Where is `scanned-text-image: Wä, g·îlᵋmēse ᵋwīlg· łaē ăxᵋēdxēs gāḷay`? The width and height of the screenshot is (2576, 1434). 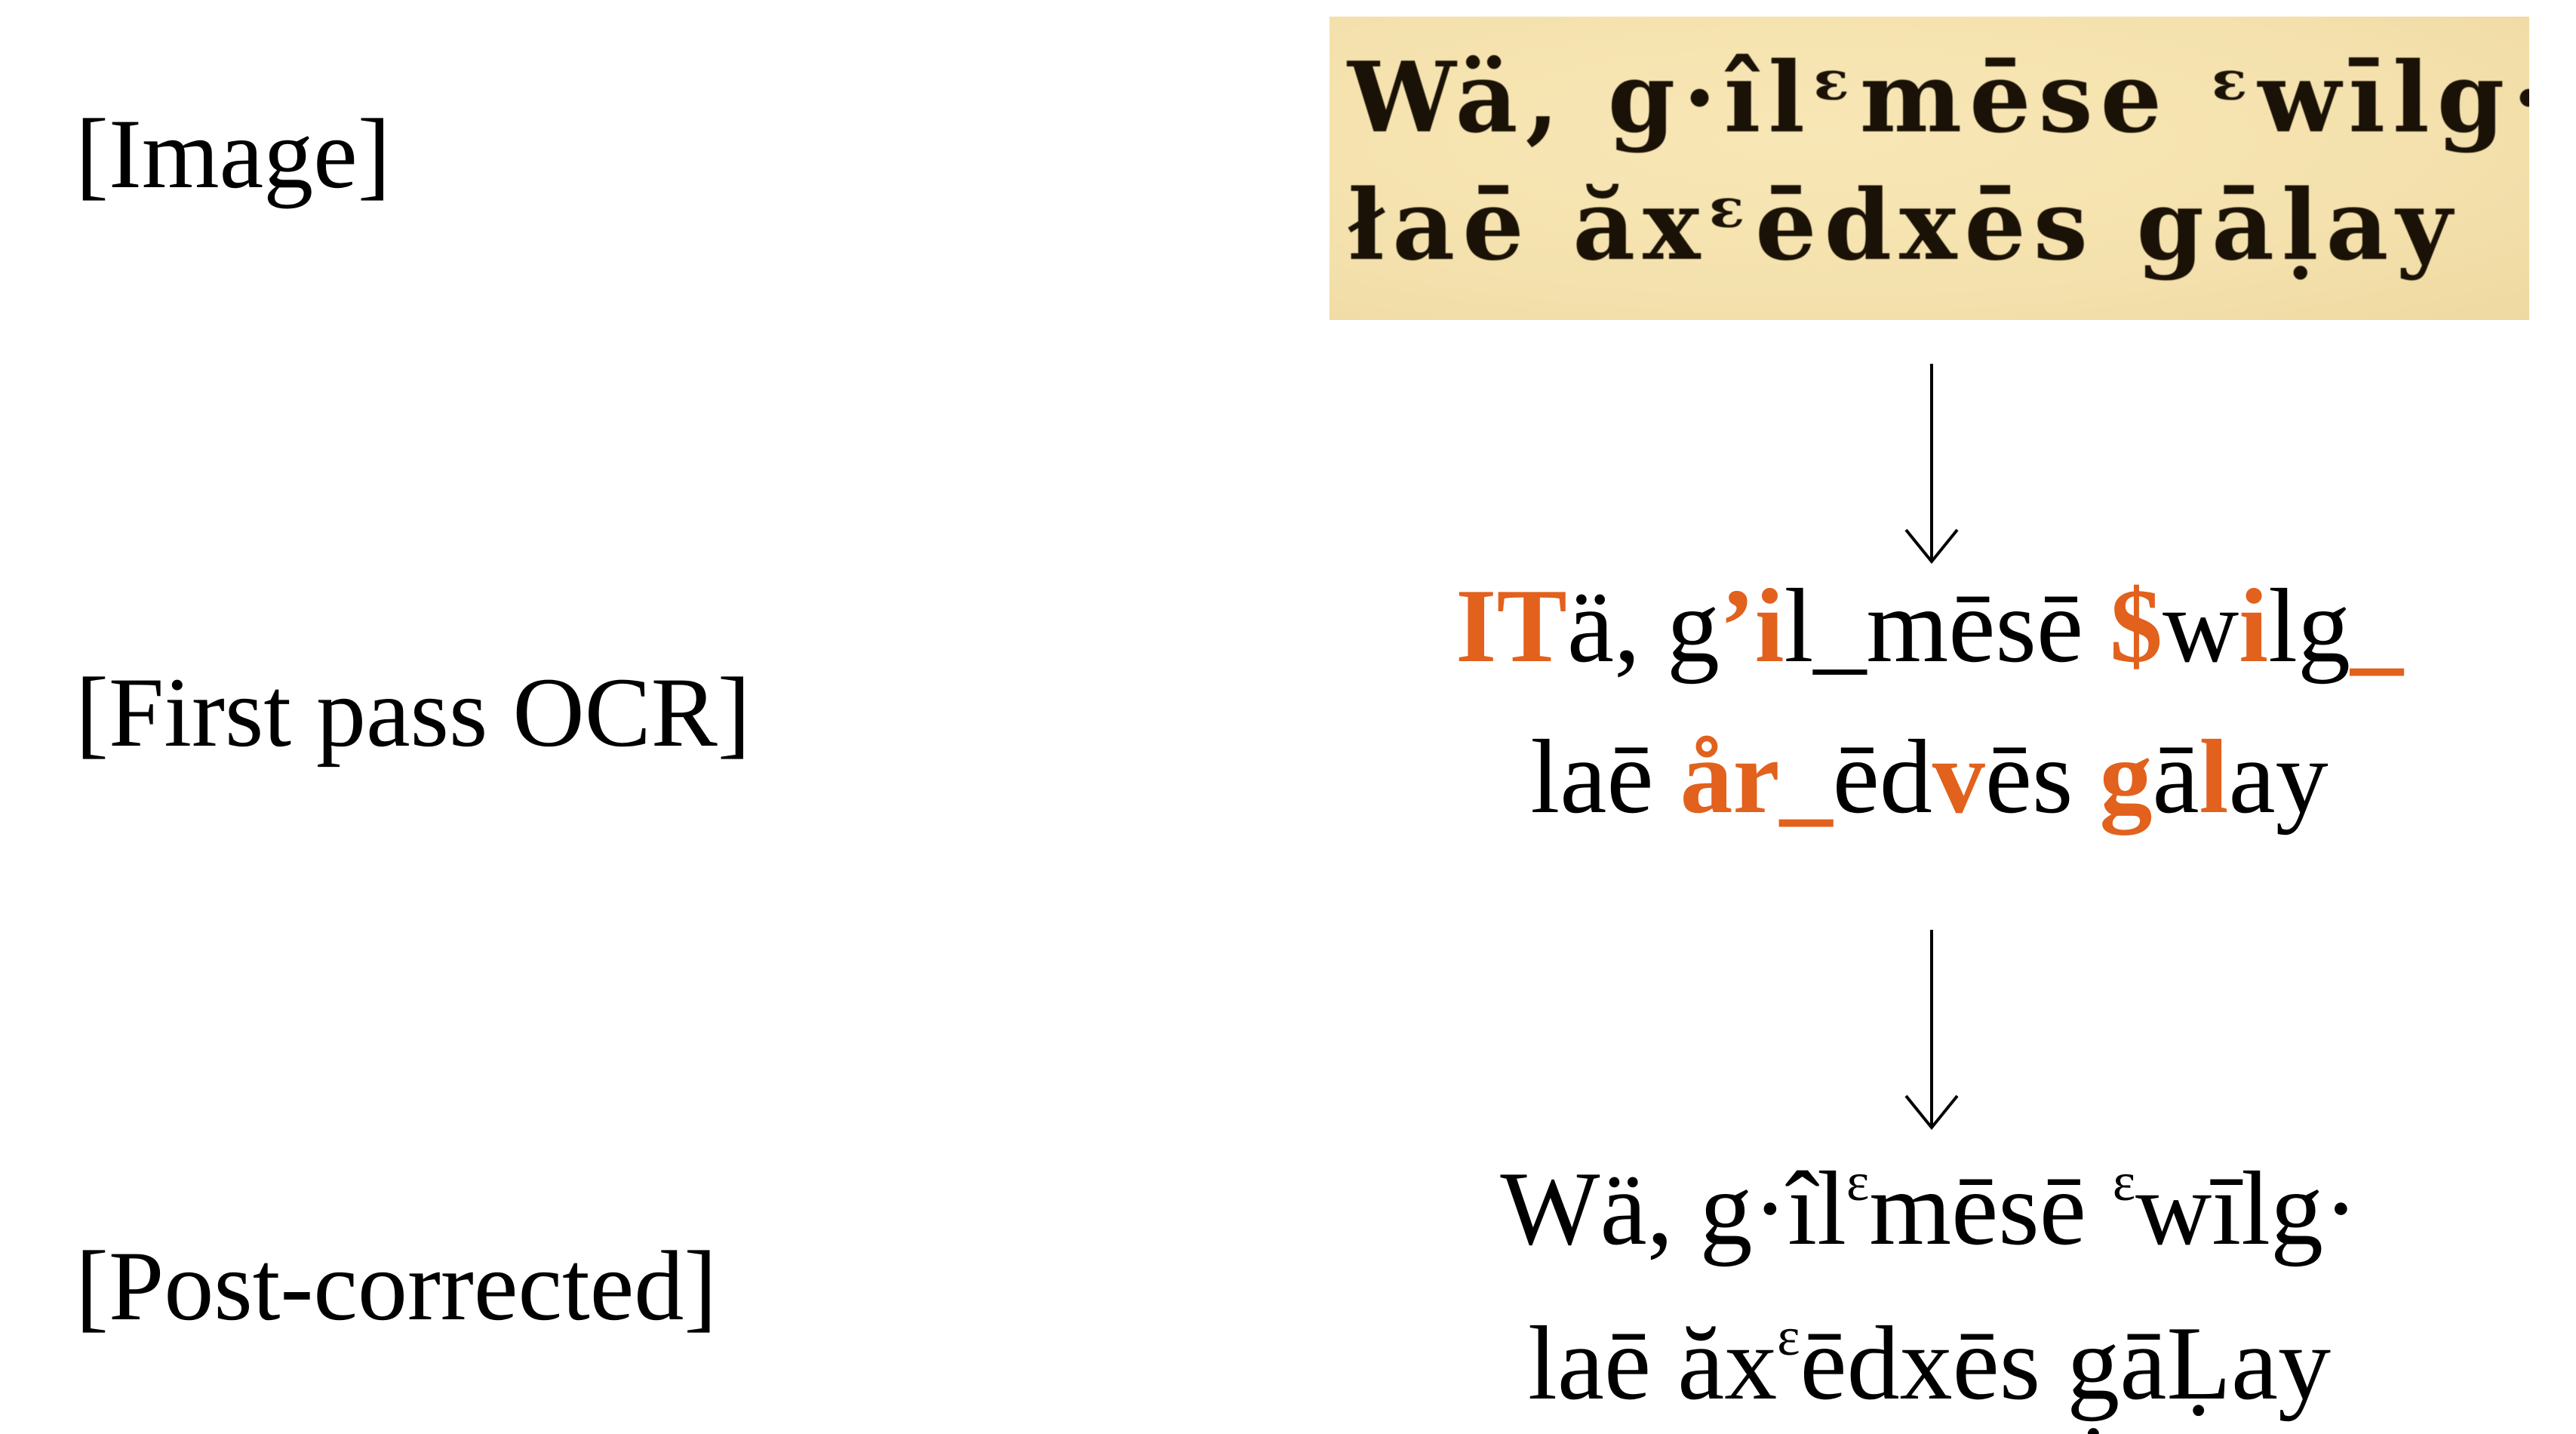
scanned-text-image: Wä, g·îlᵋmēse ᵋwīlg· łaē ăxᵋēdxēs gāḷay is located at coordinates (1929, 168).